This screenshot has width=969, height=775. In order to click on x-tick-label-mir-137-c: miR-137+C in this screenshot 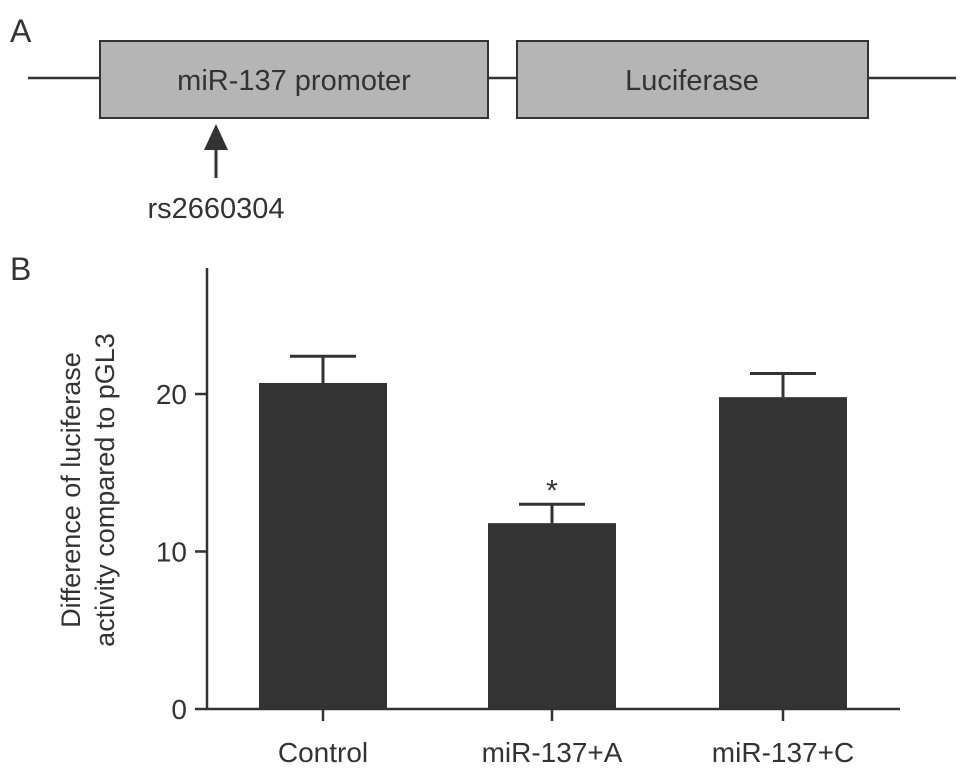, I will do `click(783, 752)`.